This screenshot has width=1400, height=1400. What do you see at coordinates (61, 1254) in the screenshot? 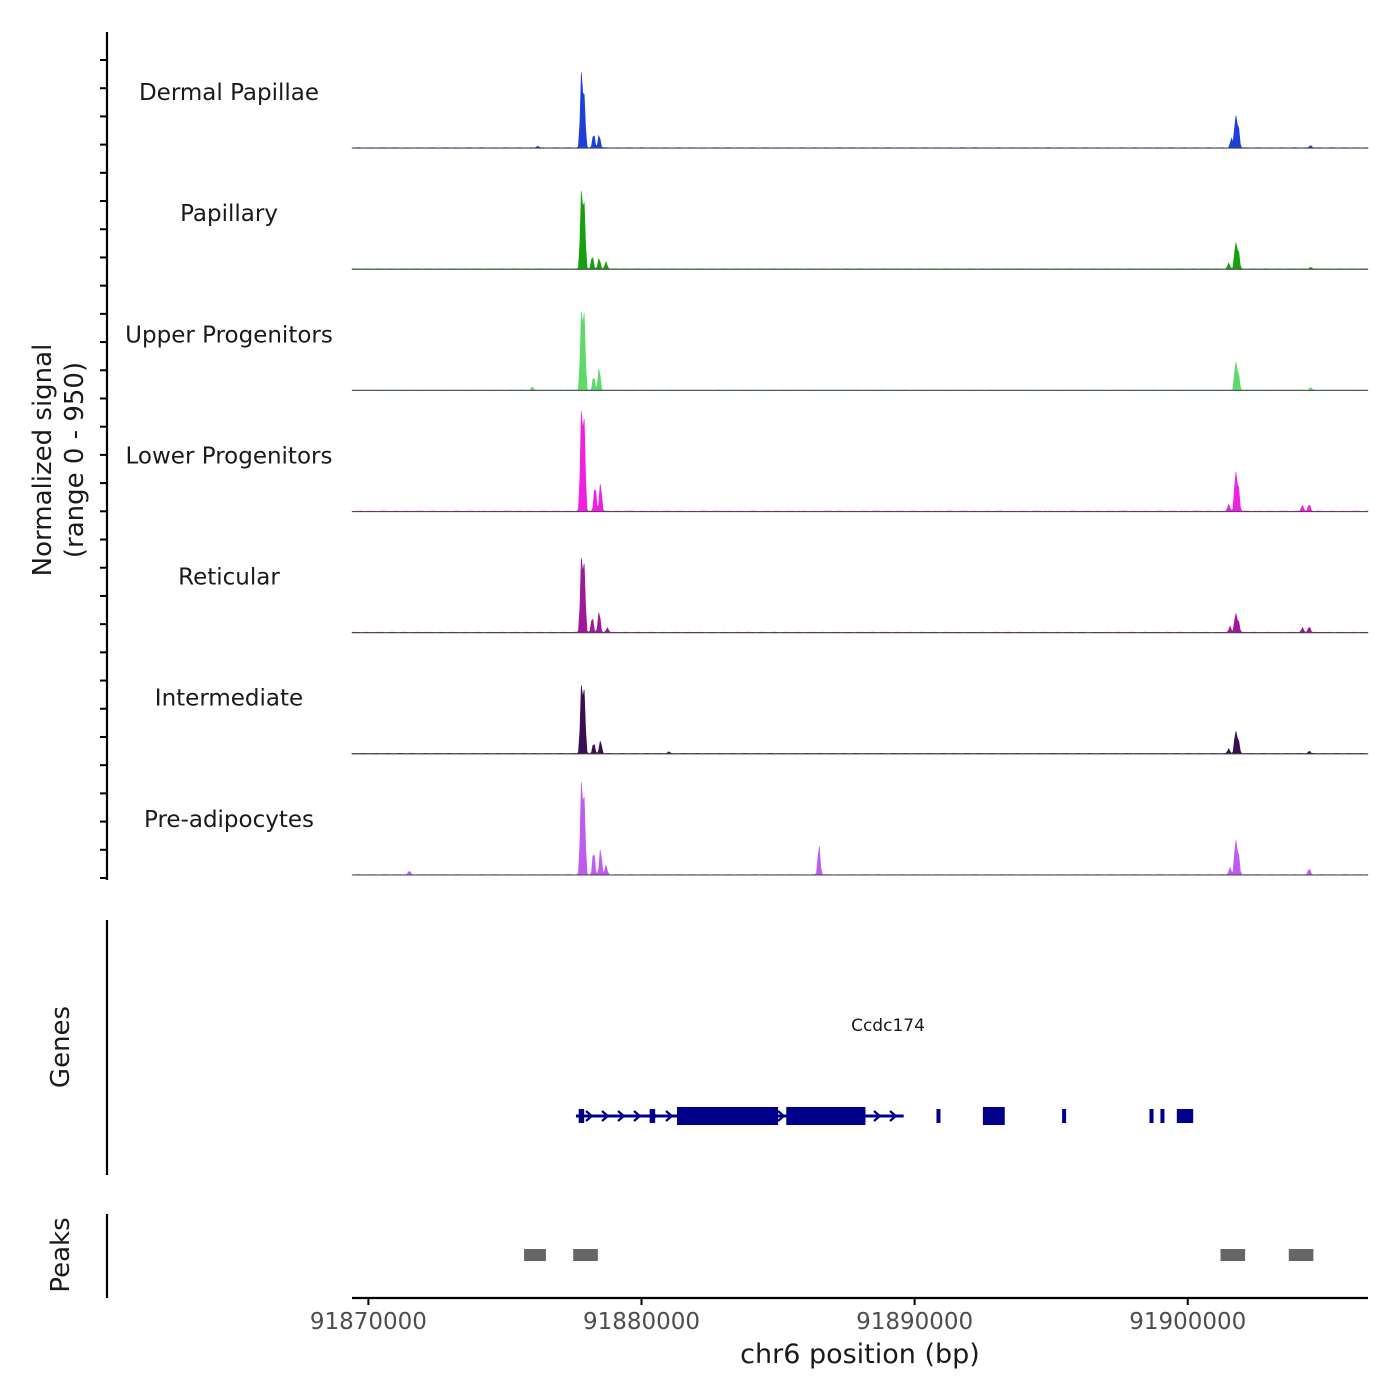
I see `peaks-track-label: Peaks` at bounding box center [61, 1254].